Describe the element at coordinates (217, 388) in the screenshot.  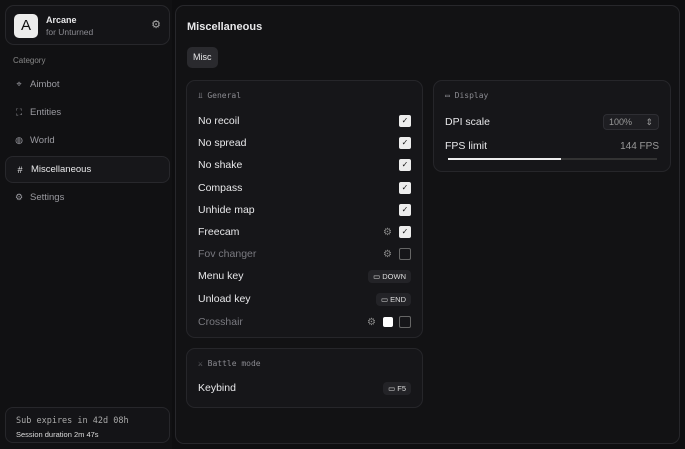
I see `keybind-label: Keybind` at that location.